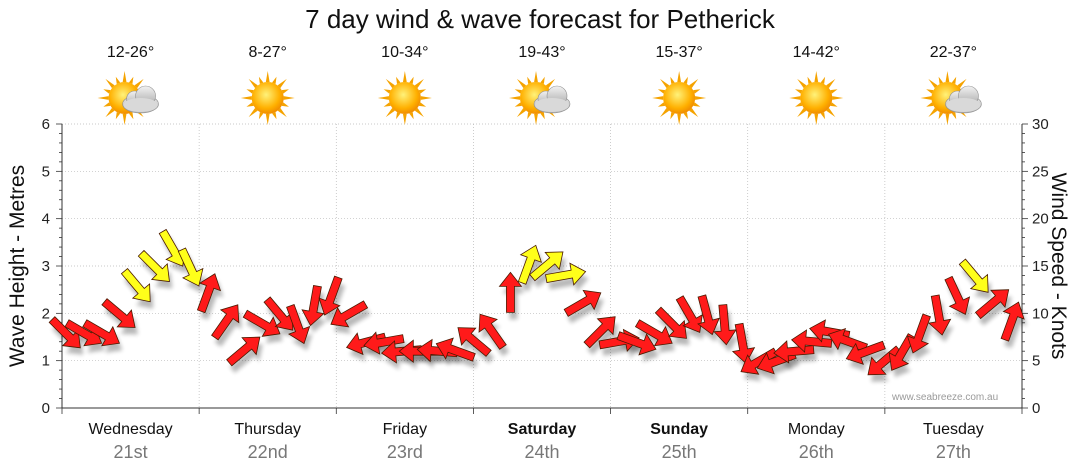 This screenshot has width=1080, height=475. I want to click on day-name-label: Monday, so click(816, 429).